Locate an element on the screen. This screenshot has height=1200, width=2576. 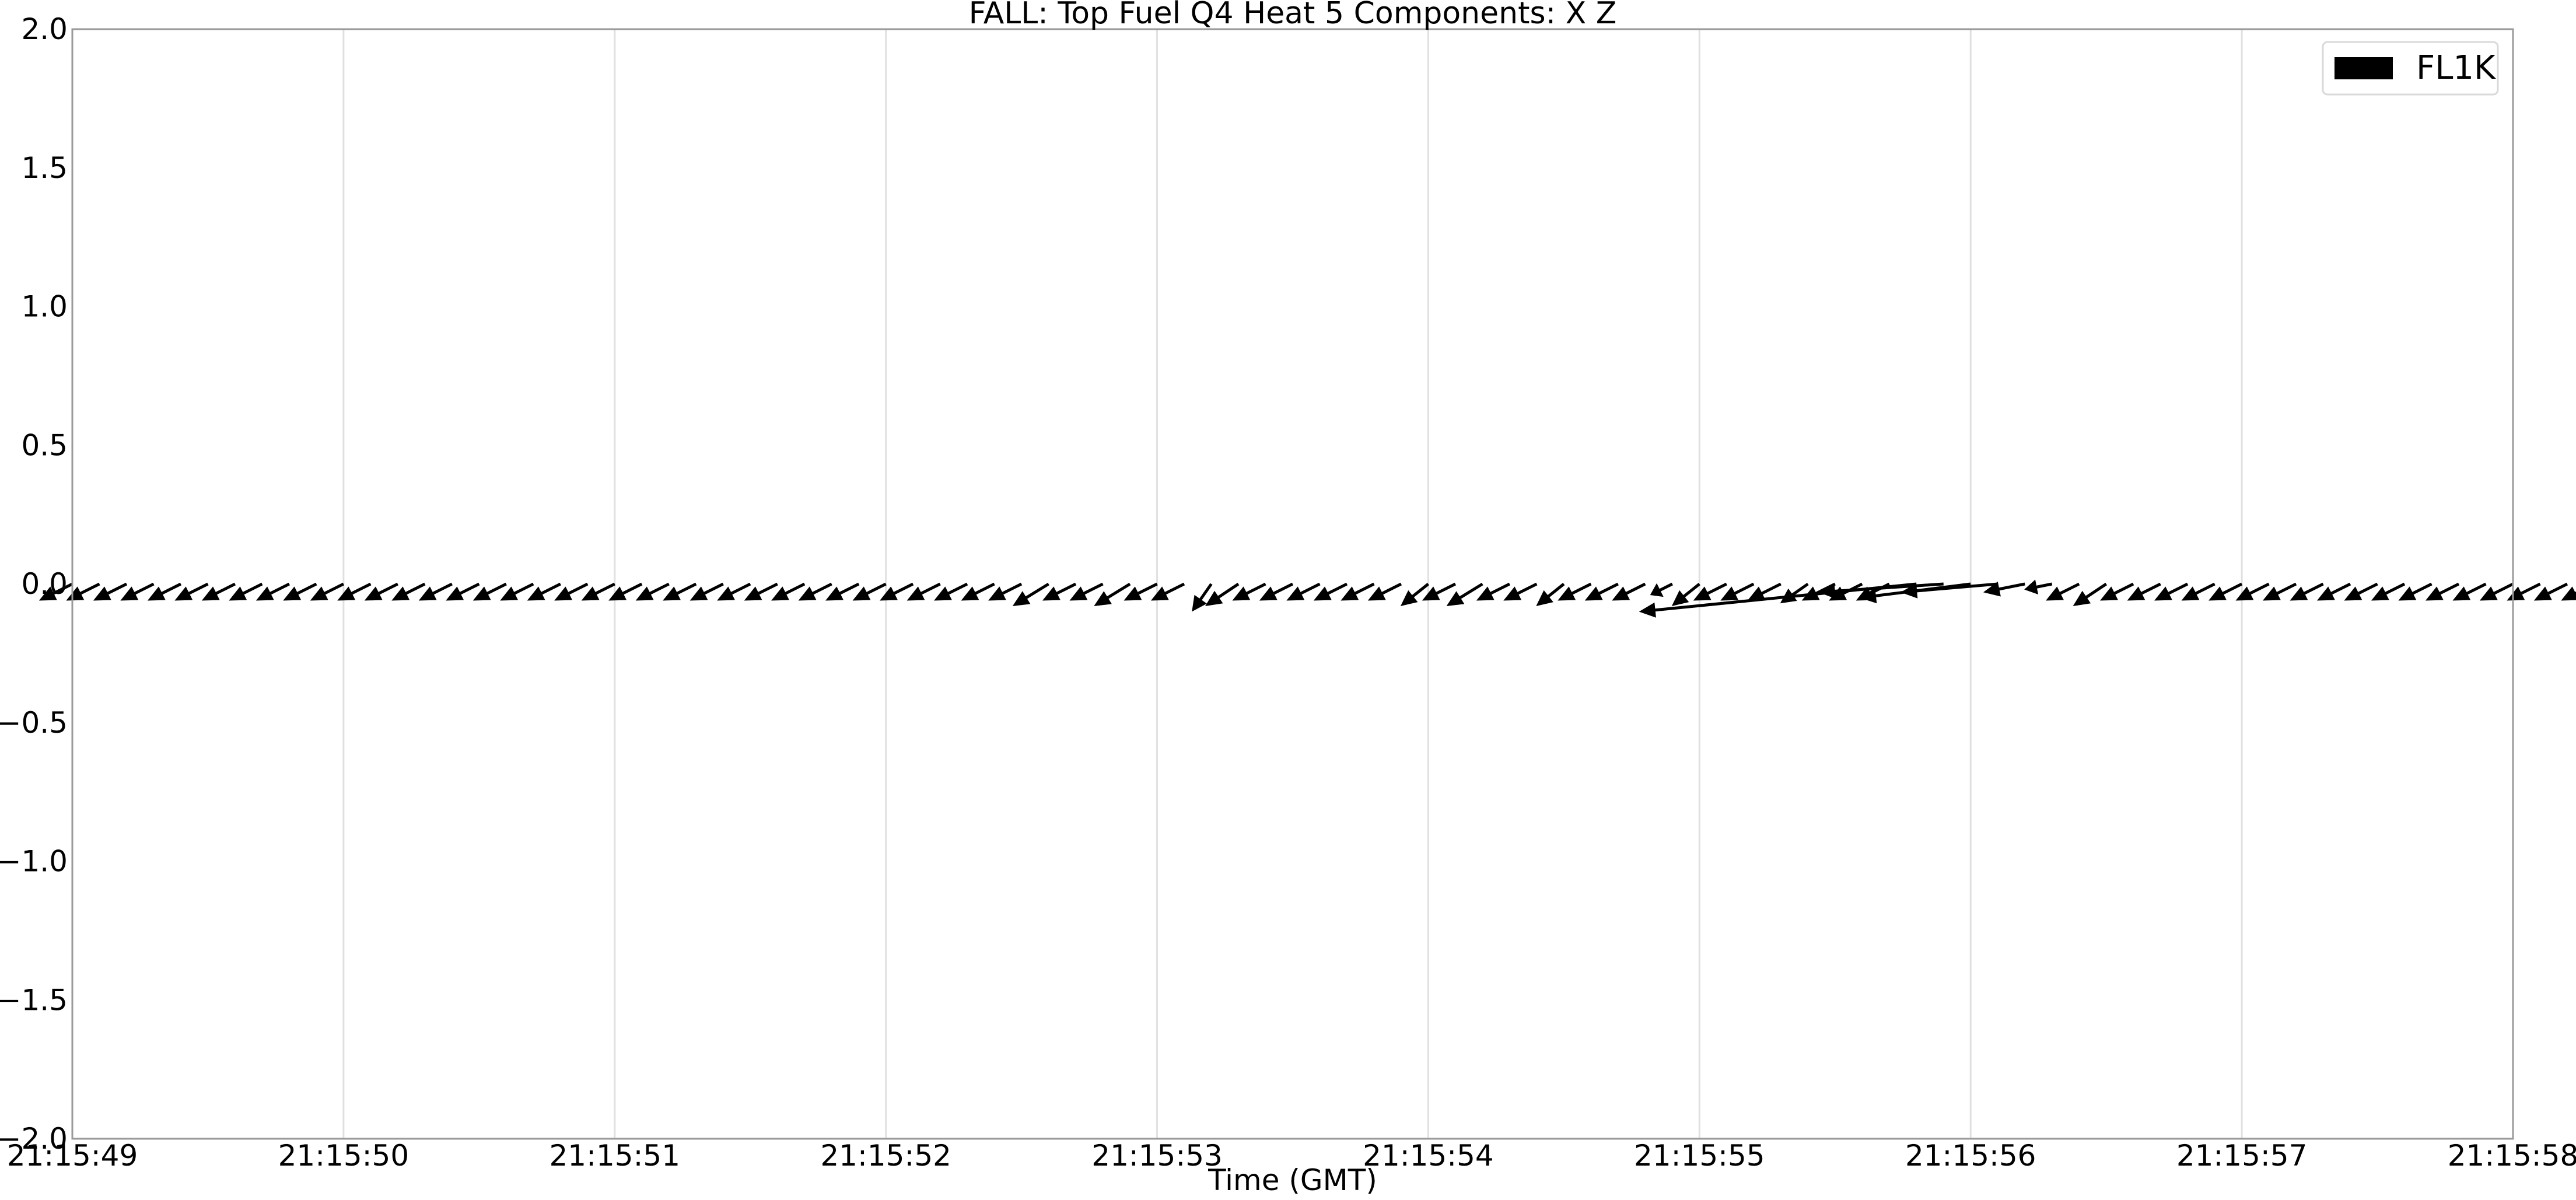
y-tick-label: 1.0 is located at coordinates (44, 307).